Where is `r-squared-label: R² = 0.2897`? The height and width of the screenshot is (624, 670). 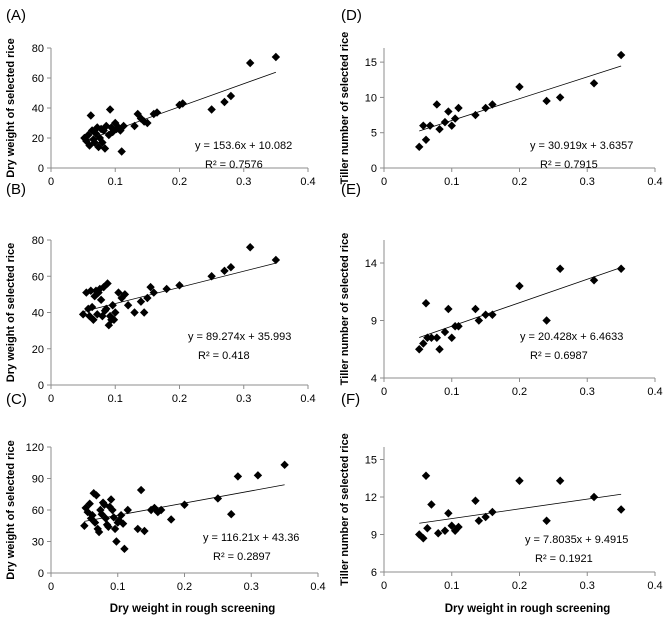
r-squared-label: R² = 0.2897 is located at coordinates (242, 557).